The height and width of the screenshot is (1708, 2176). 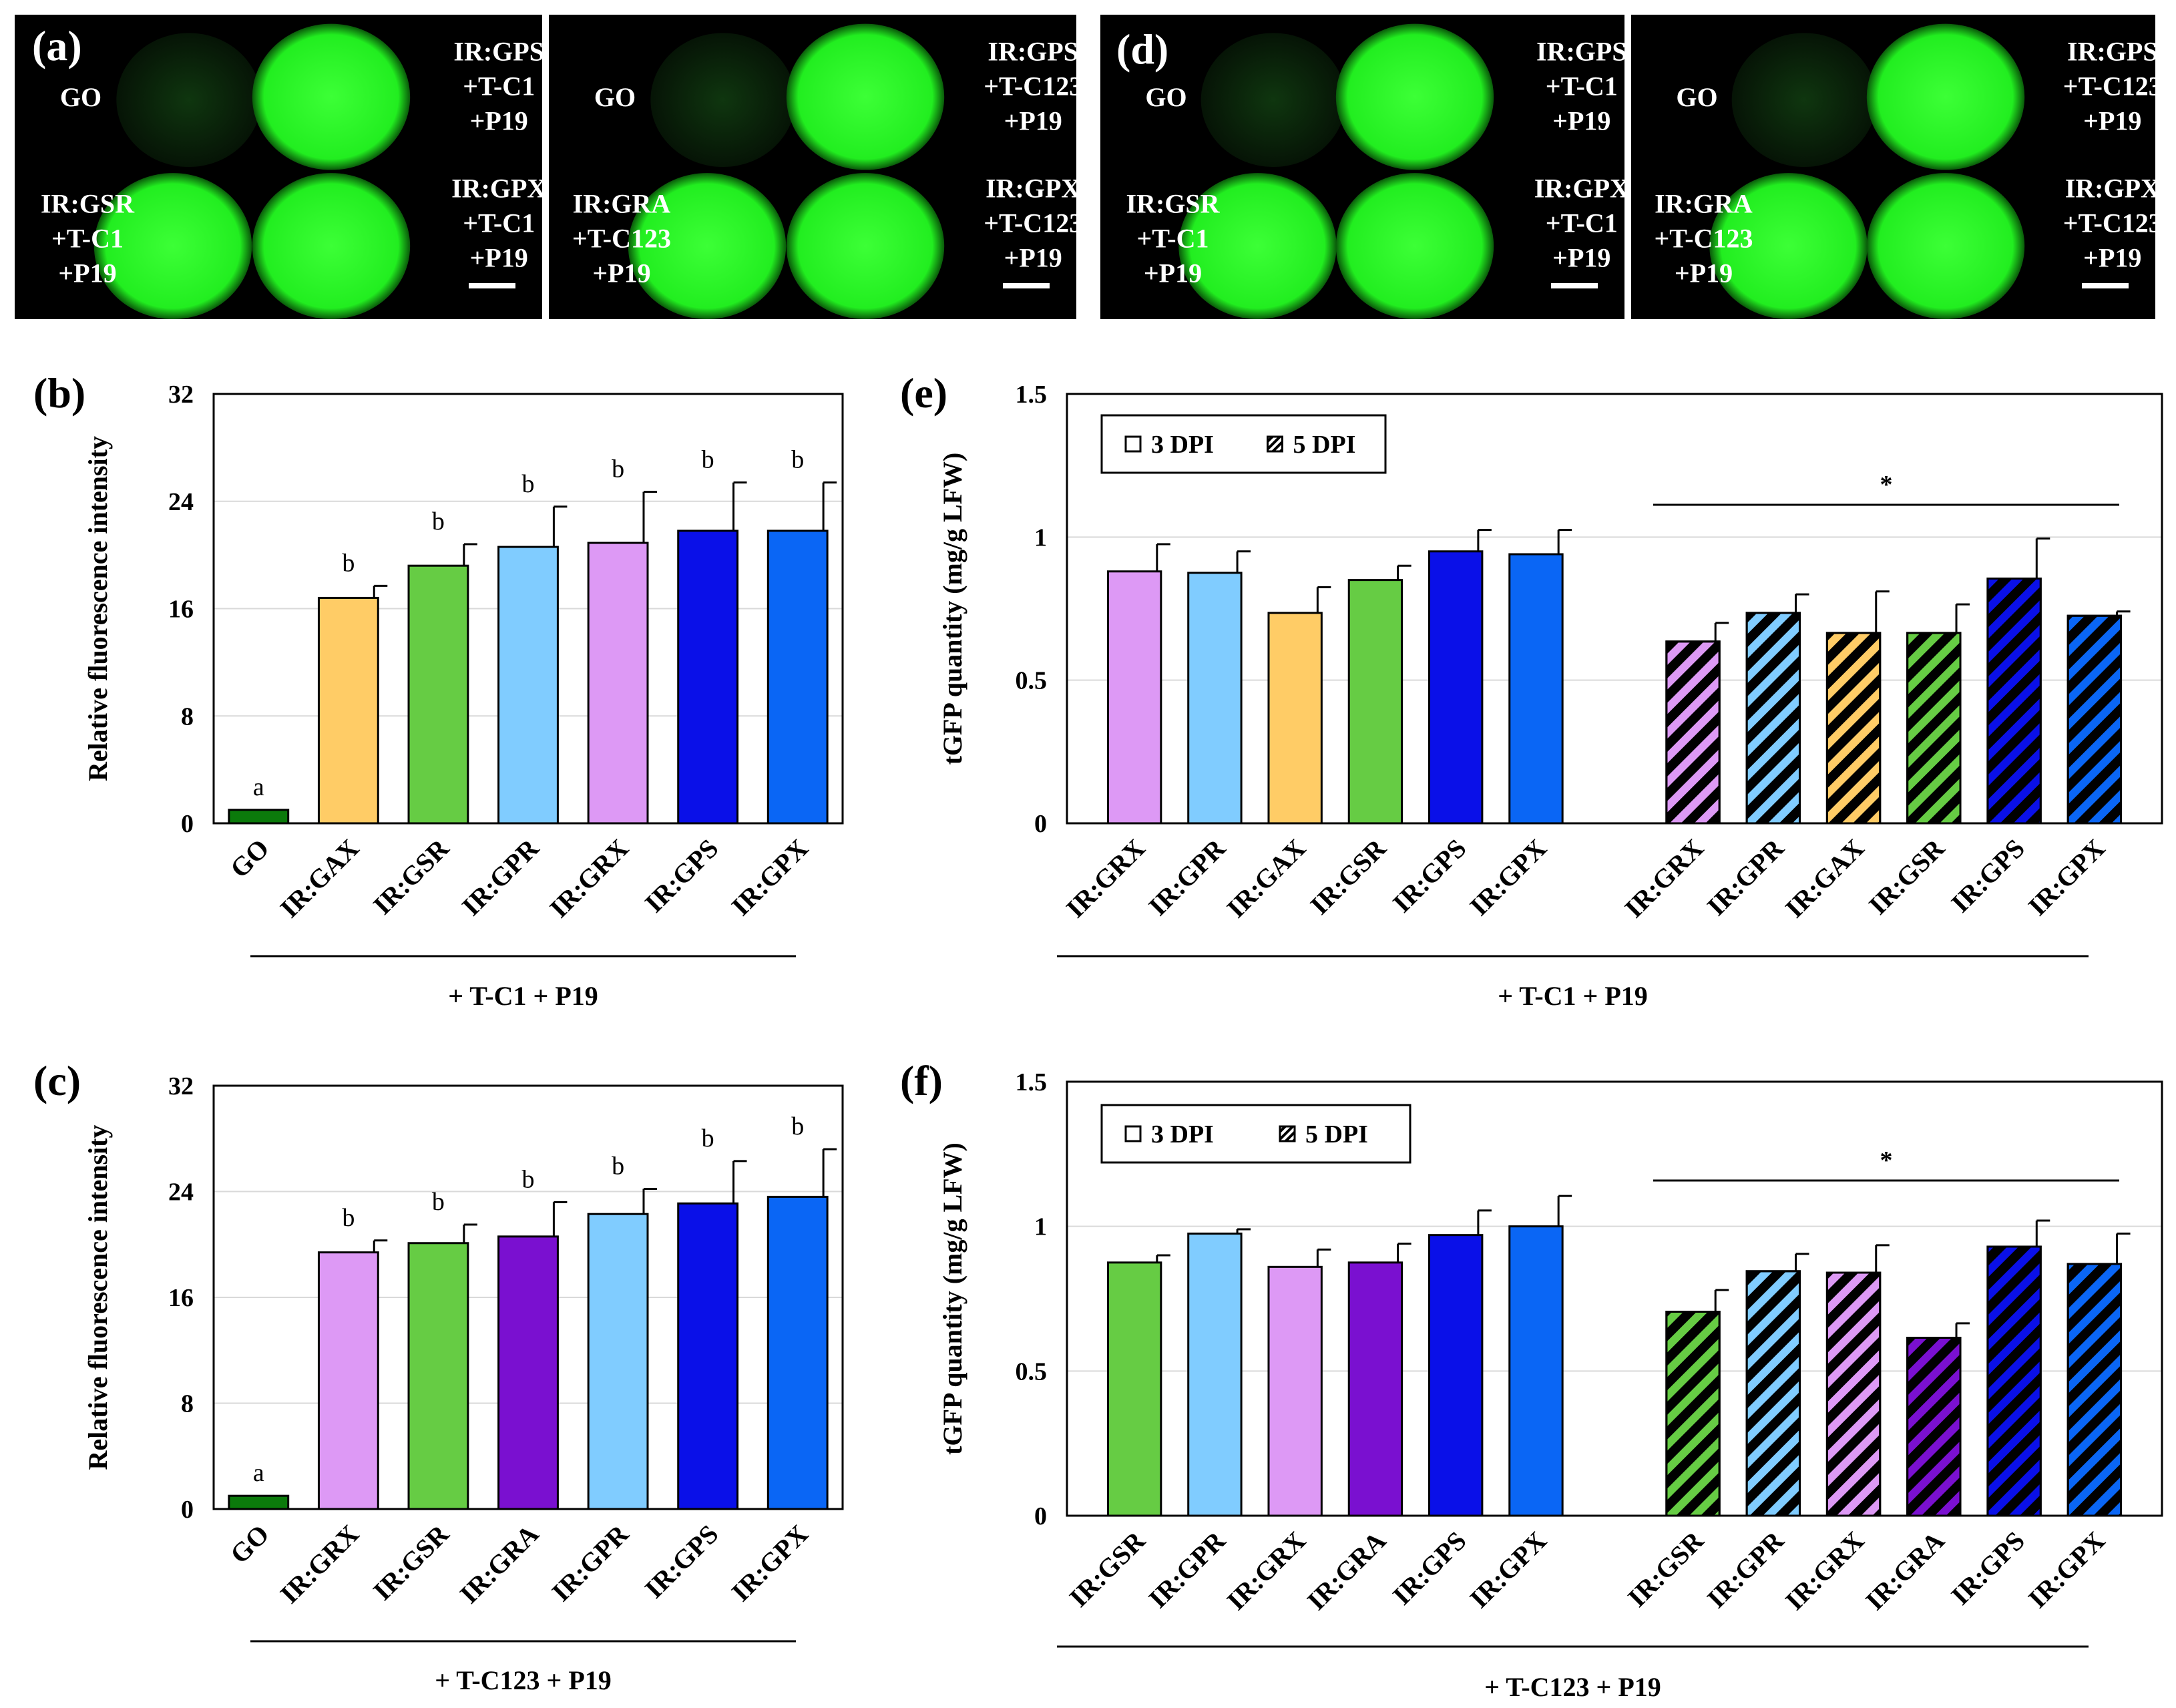 What do you see at coordinates (188, 1510) in the screenshot?
I see `y-tick-label: 0` at bounding box center [188, 1510].